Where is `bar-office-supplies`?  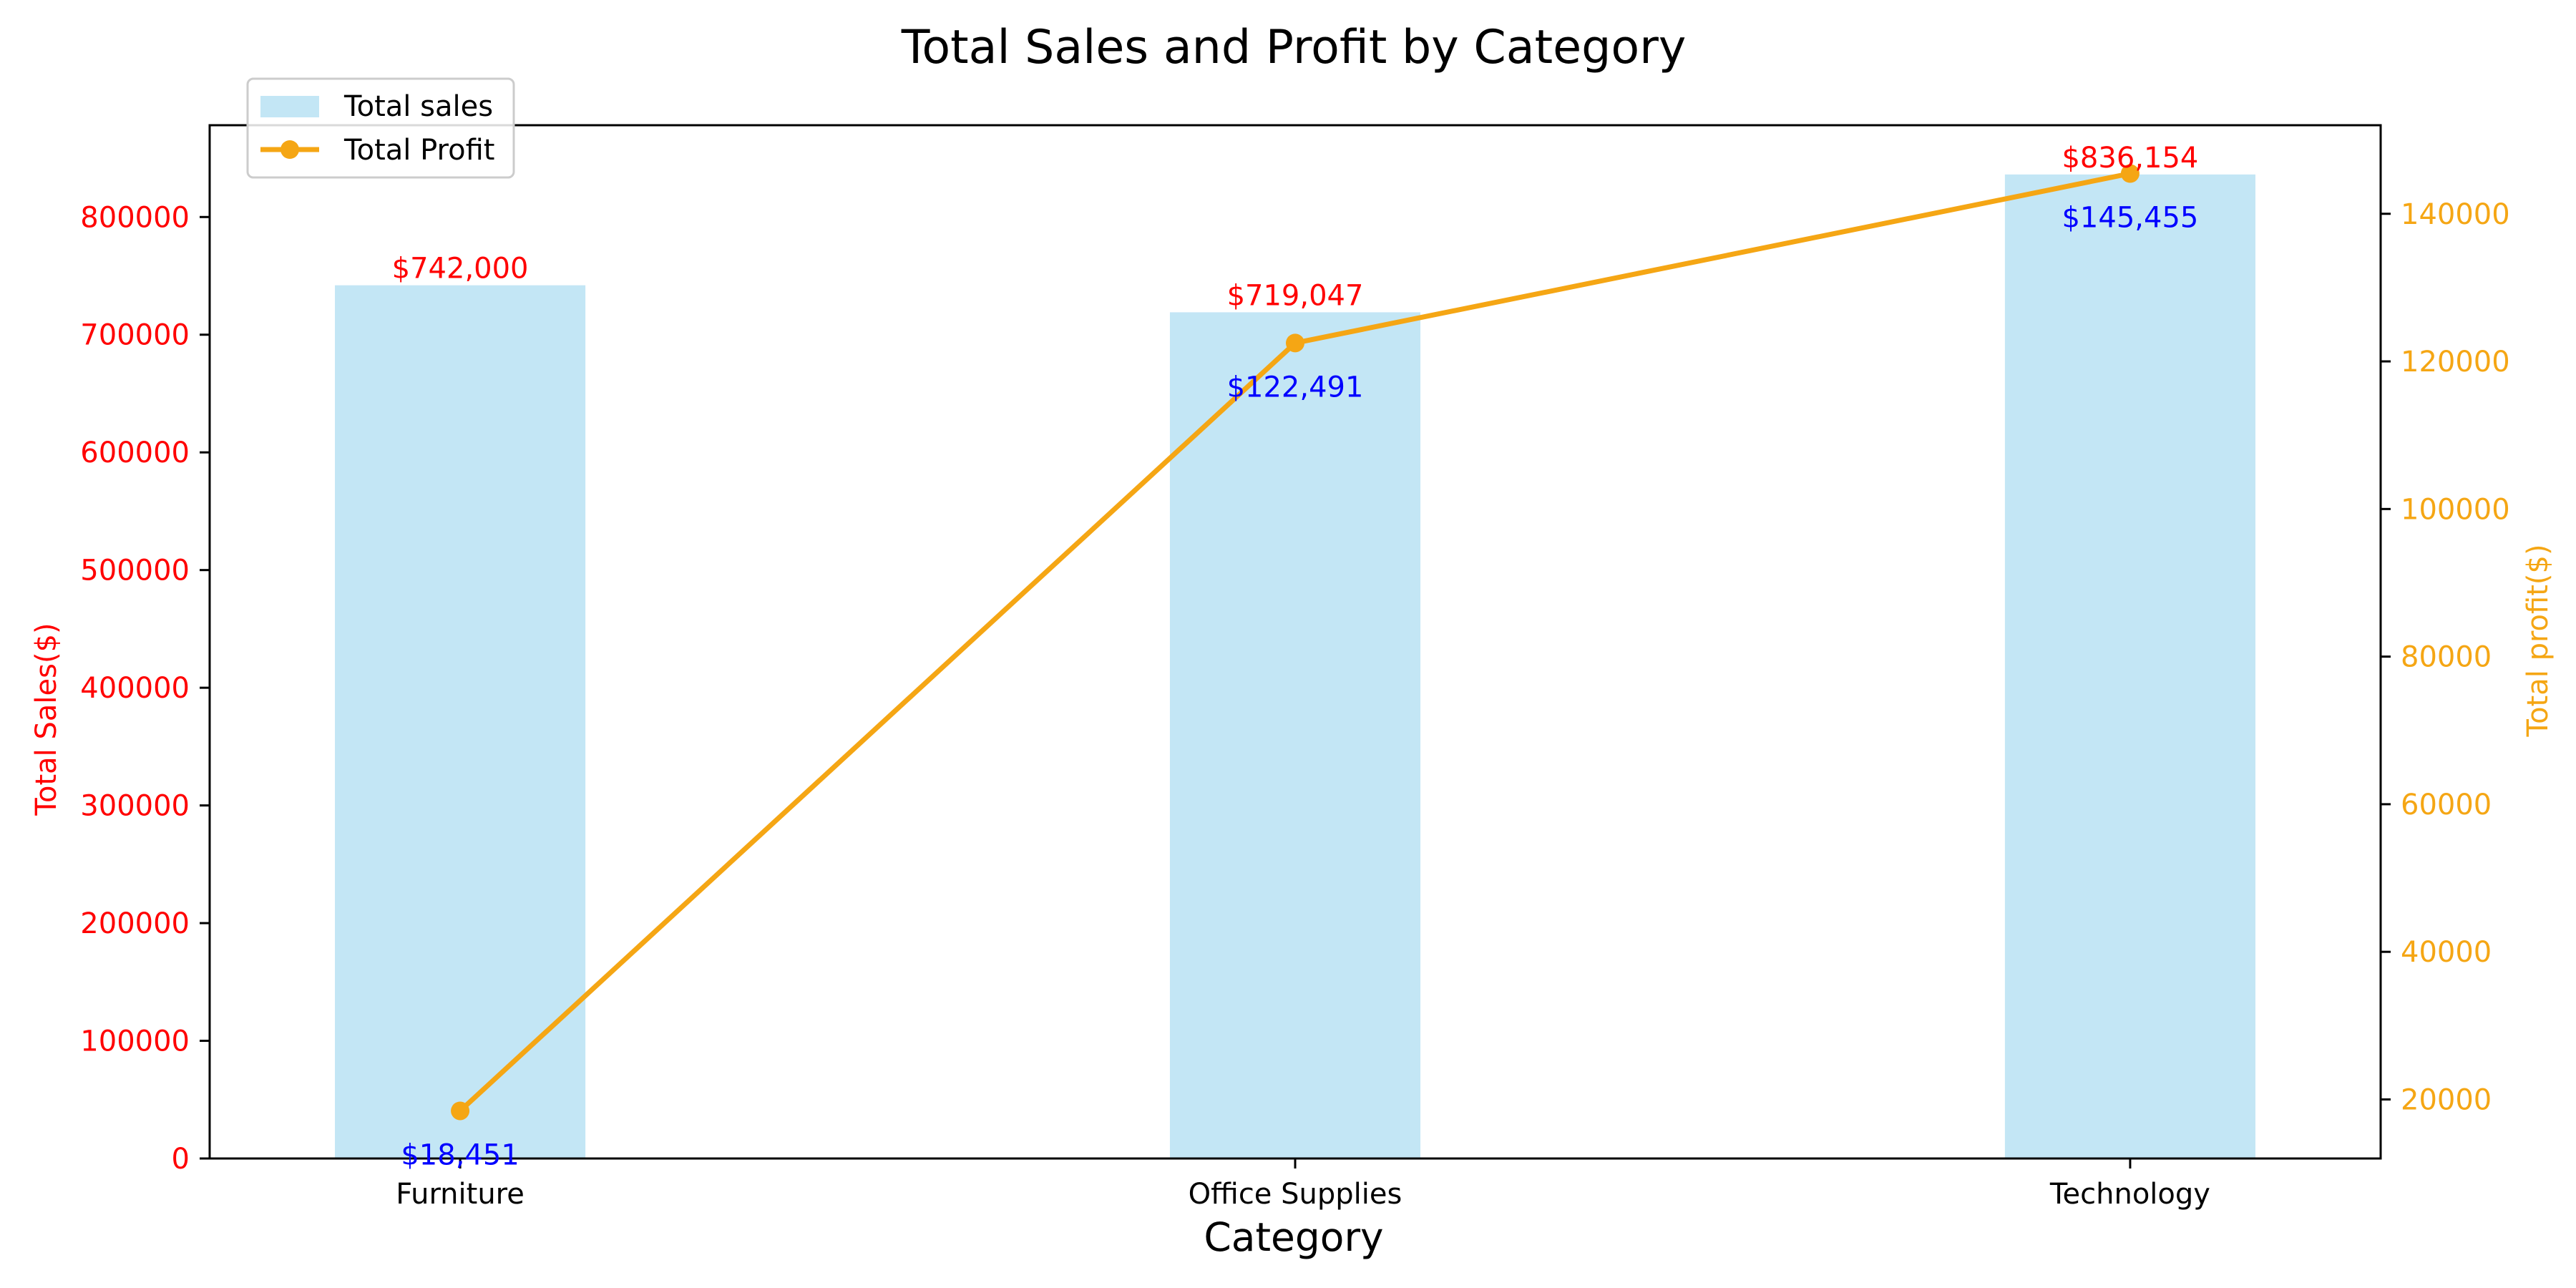 bar-office-supplies is located at coordinates (1295, 735).